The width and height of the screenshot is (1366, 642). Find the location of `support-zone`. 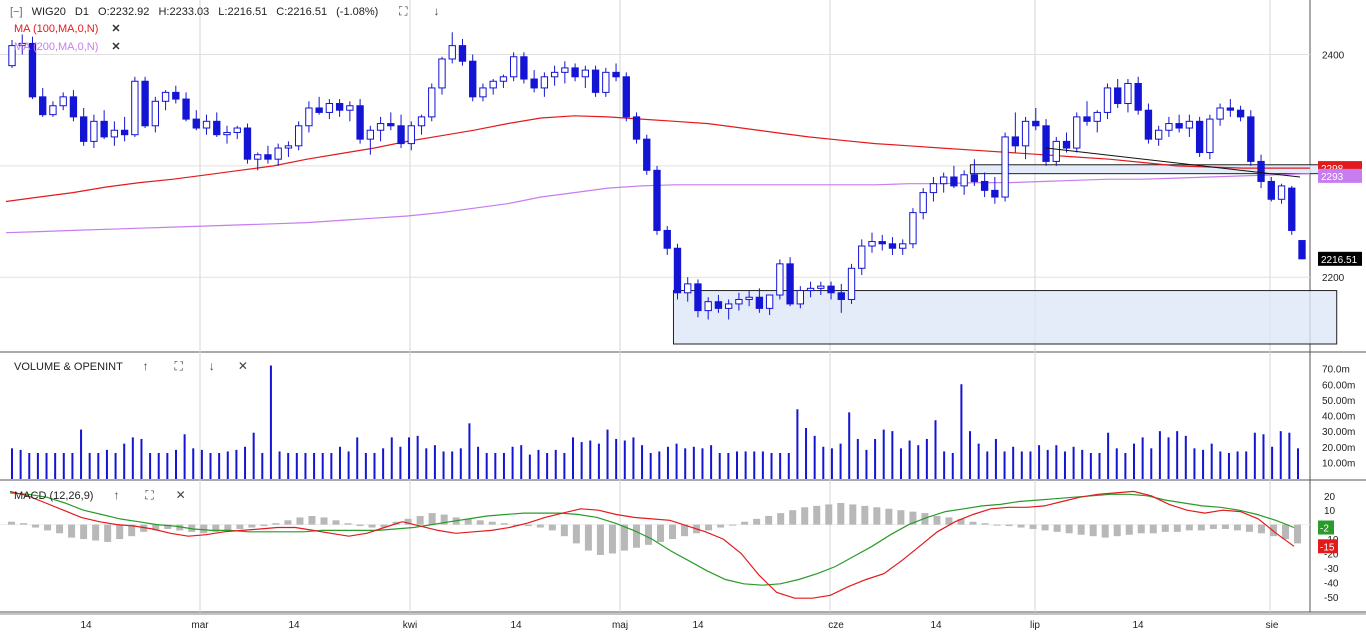

support-zone is located at coordinates (1005, 317).